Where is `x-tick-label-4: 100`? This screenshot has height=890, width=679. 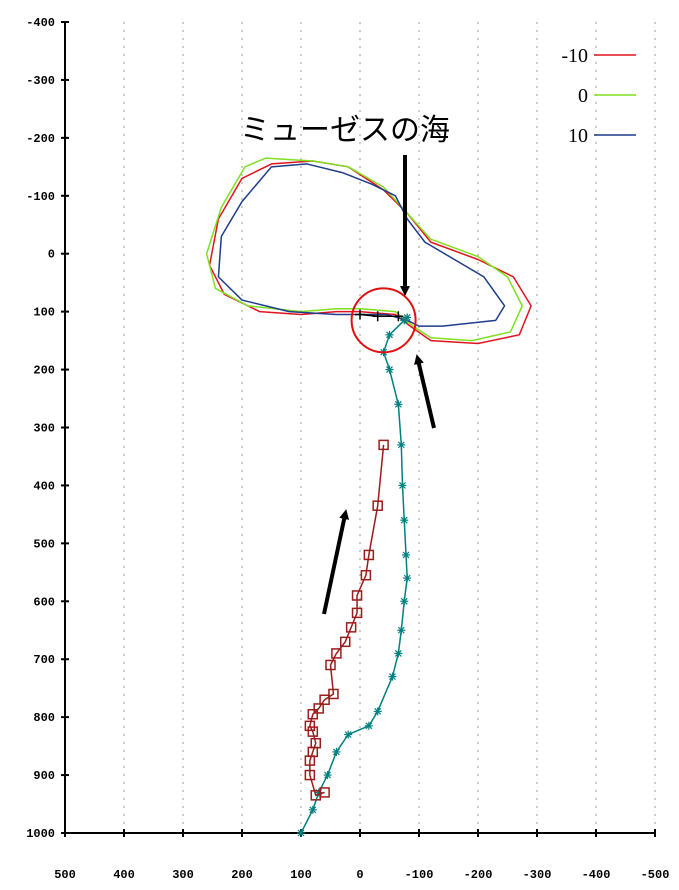
x-tick-label-4: 100 is located at coordinates (301, 875).